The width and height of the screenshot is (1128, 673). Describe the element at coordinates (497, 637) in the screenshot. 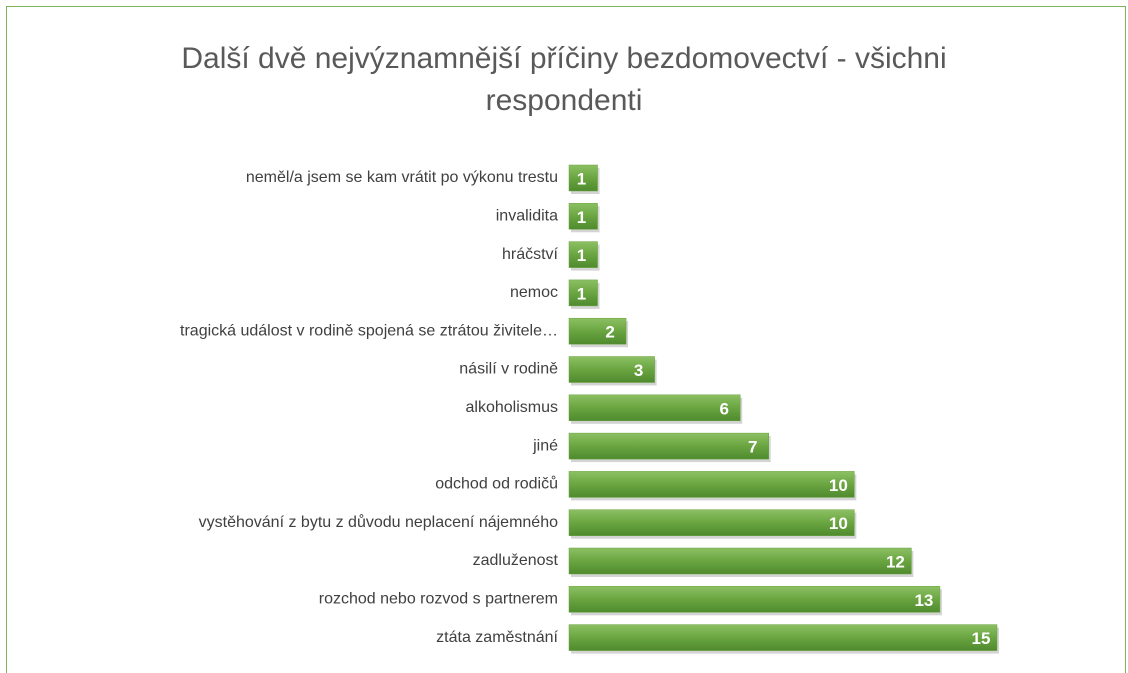

I see `category-label: ztáta zaměstnání` at that location.